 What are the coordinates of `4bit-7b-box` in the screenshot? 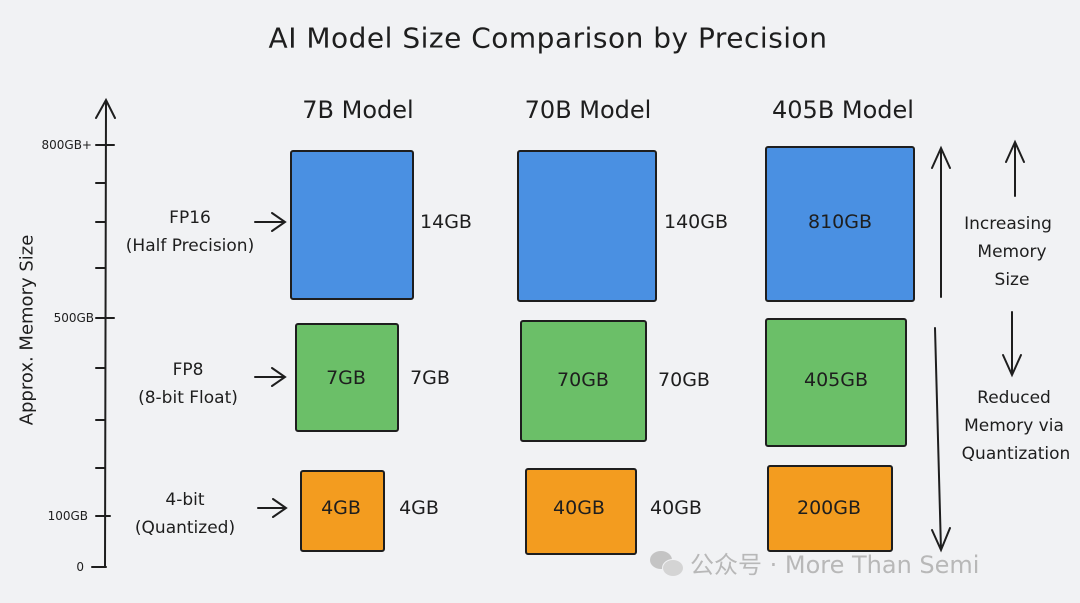 It's located at (342, 511).